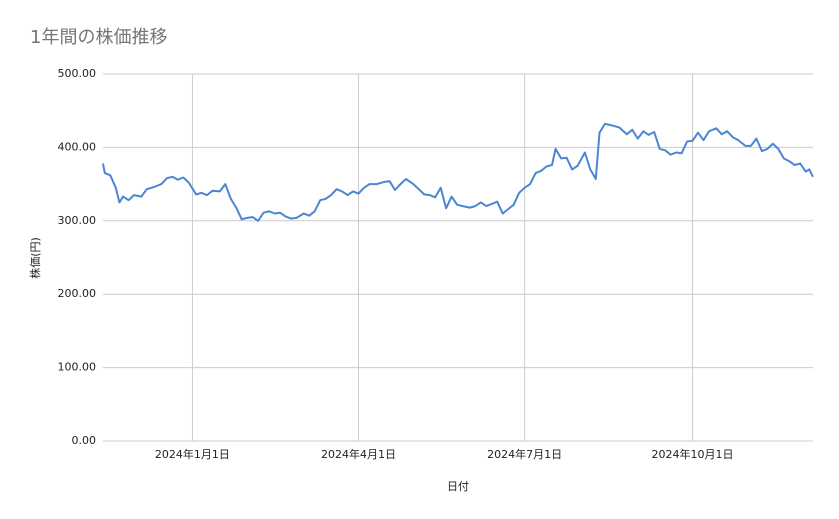 This screenshot has width=839, height=519. I want to click on y-axis-label: 株価(円), so click(35, 258).